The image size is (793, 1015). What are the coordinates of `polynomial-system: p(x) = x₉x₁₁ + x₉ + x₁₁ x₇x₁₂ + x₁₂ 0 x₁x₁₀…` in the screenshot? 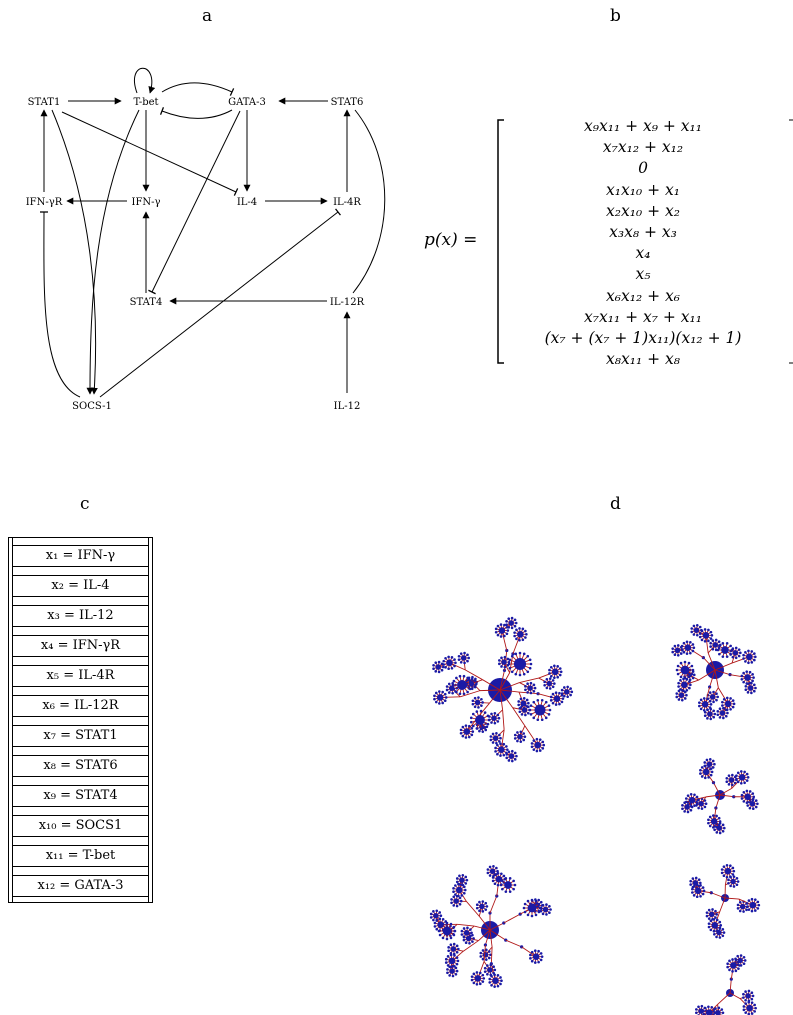 It's located at (605, 240).